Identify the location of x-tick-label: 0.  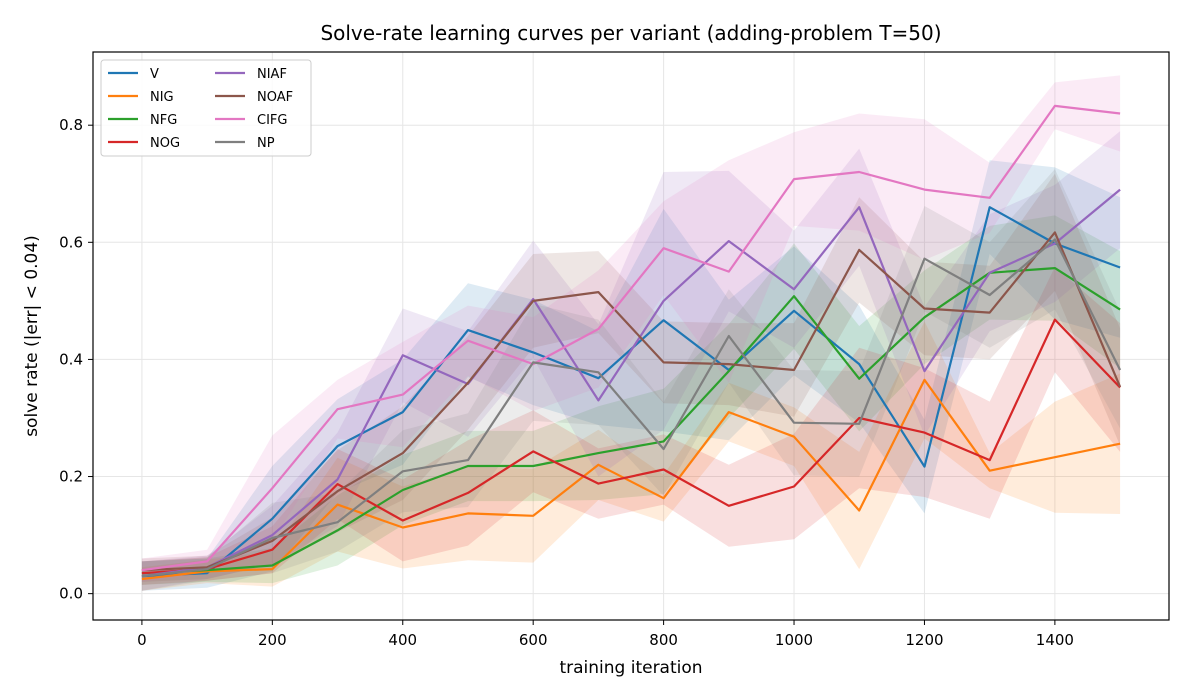
(142, 640).